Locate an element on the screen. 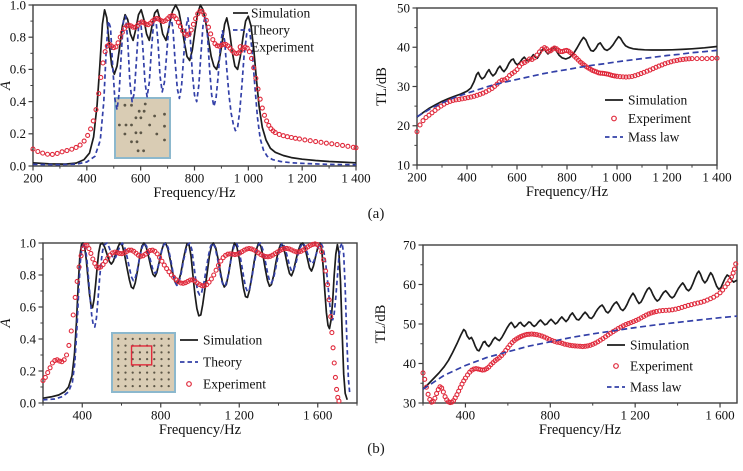 This screenshot has width=743, height=471. x-tick-label: 600 is located at coordinates (517, 177).